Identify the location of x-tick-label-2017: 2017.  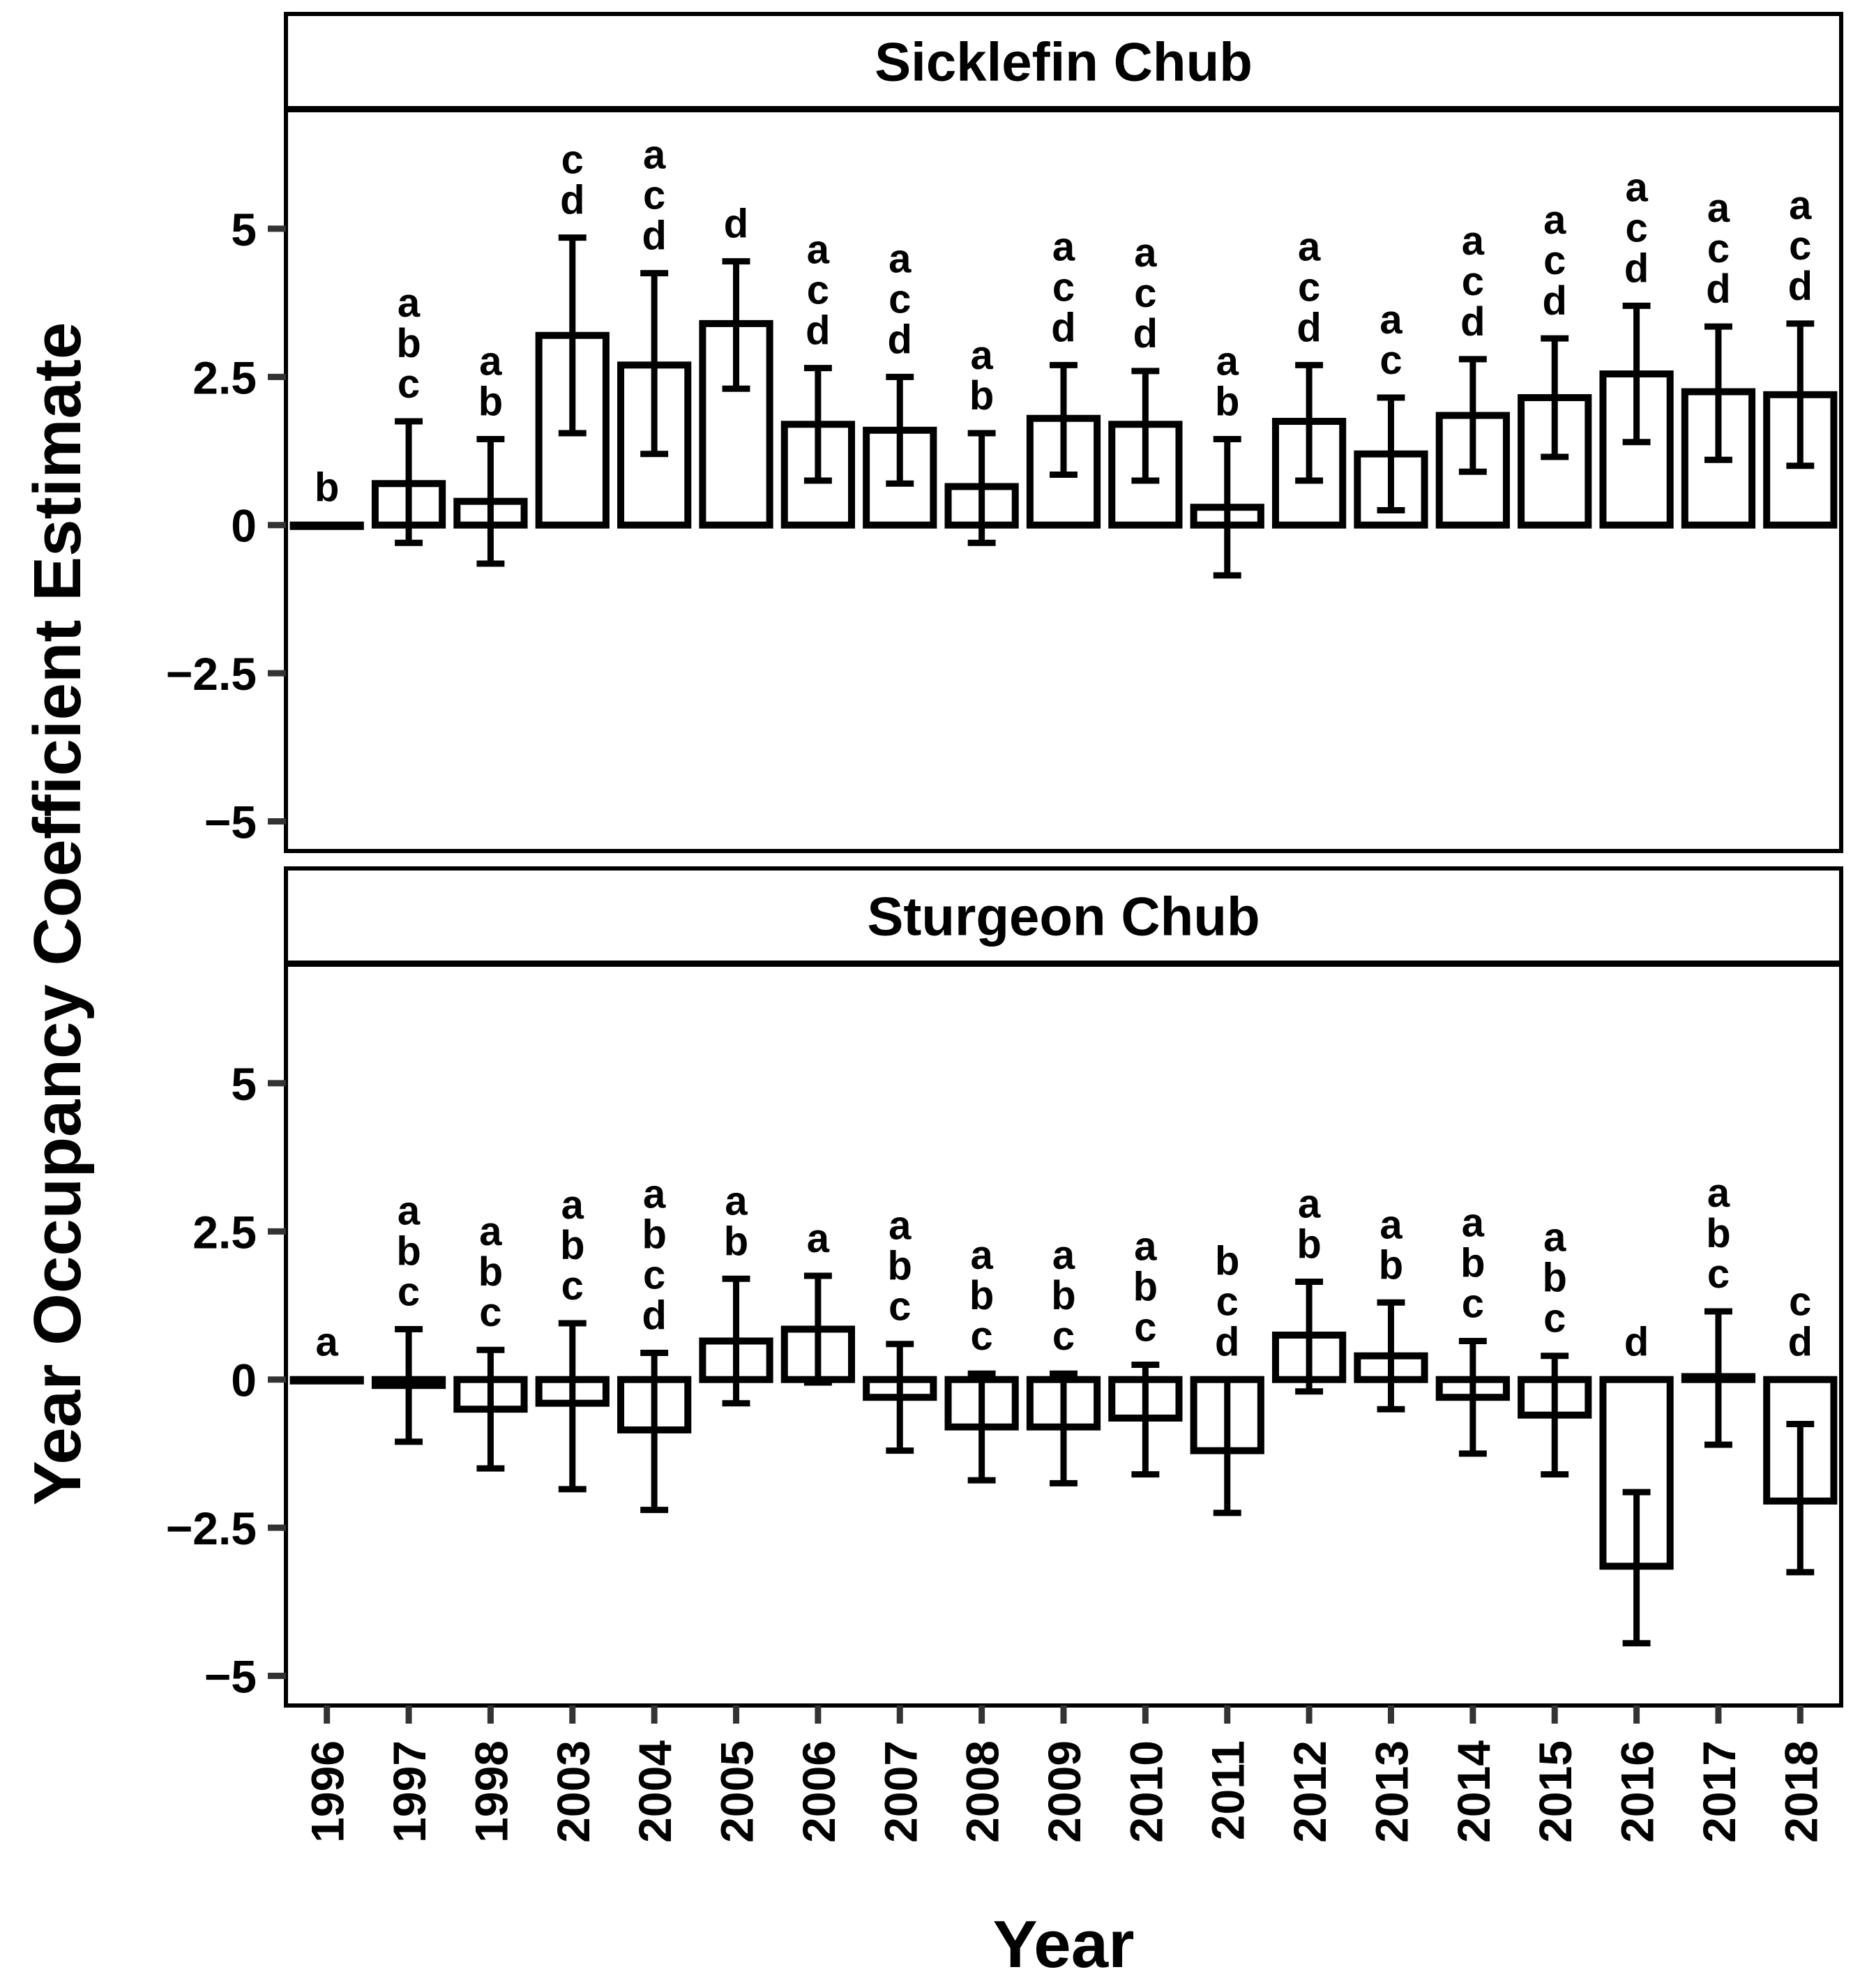
(1719, 1791).